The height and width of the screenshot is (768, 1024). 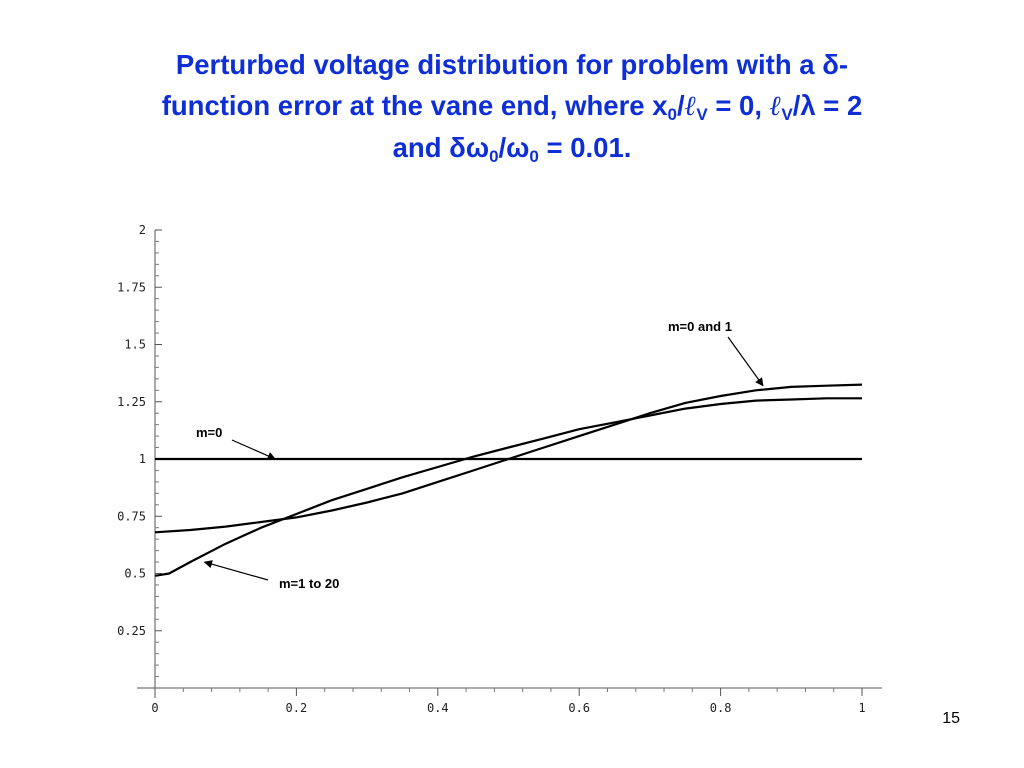 What do you see at coordinates (131, 516) in the screenshot?
I see `y-tick-label: 0.75` at bounding box center [131, 516].